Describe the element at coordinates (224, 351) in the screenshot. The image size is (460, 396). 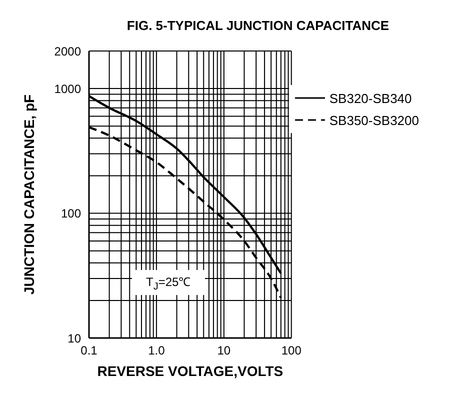
I see `x-tick-label: 10` at that location.